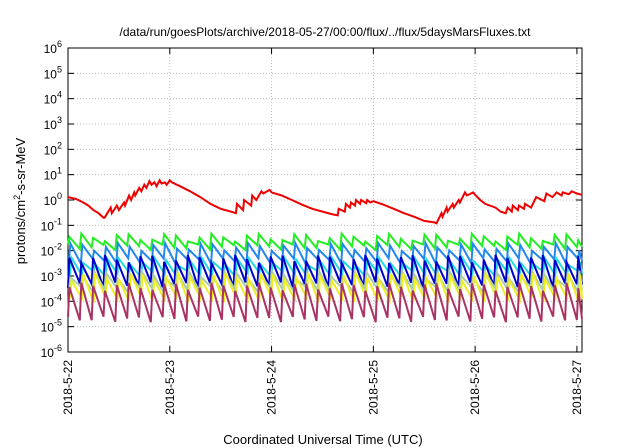 The width and height of the screenshot is (640, 448). I want to click on x-tick-label: 2018-5-24, so click(272, 387).